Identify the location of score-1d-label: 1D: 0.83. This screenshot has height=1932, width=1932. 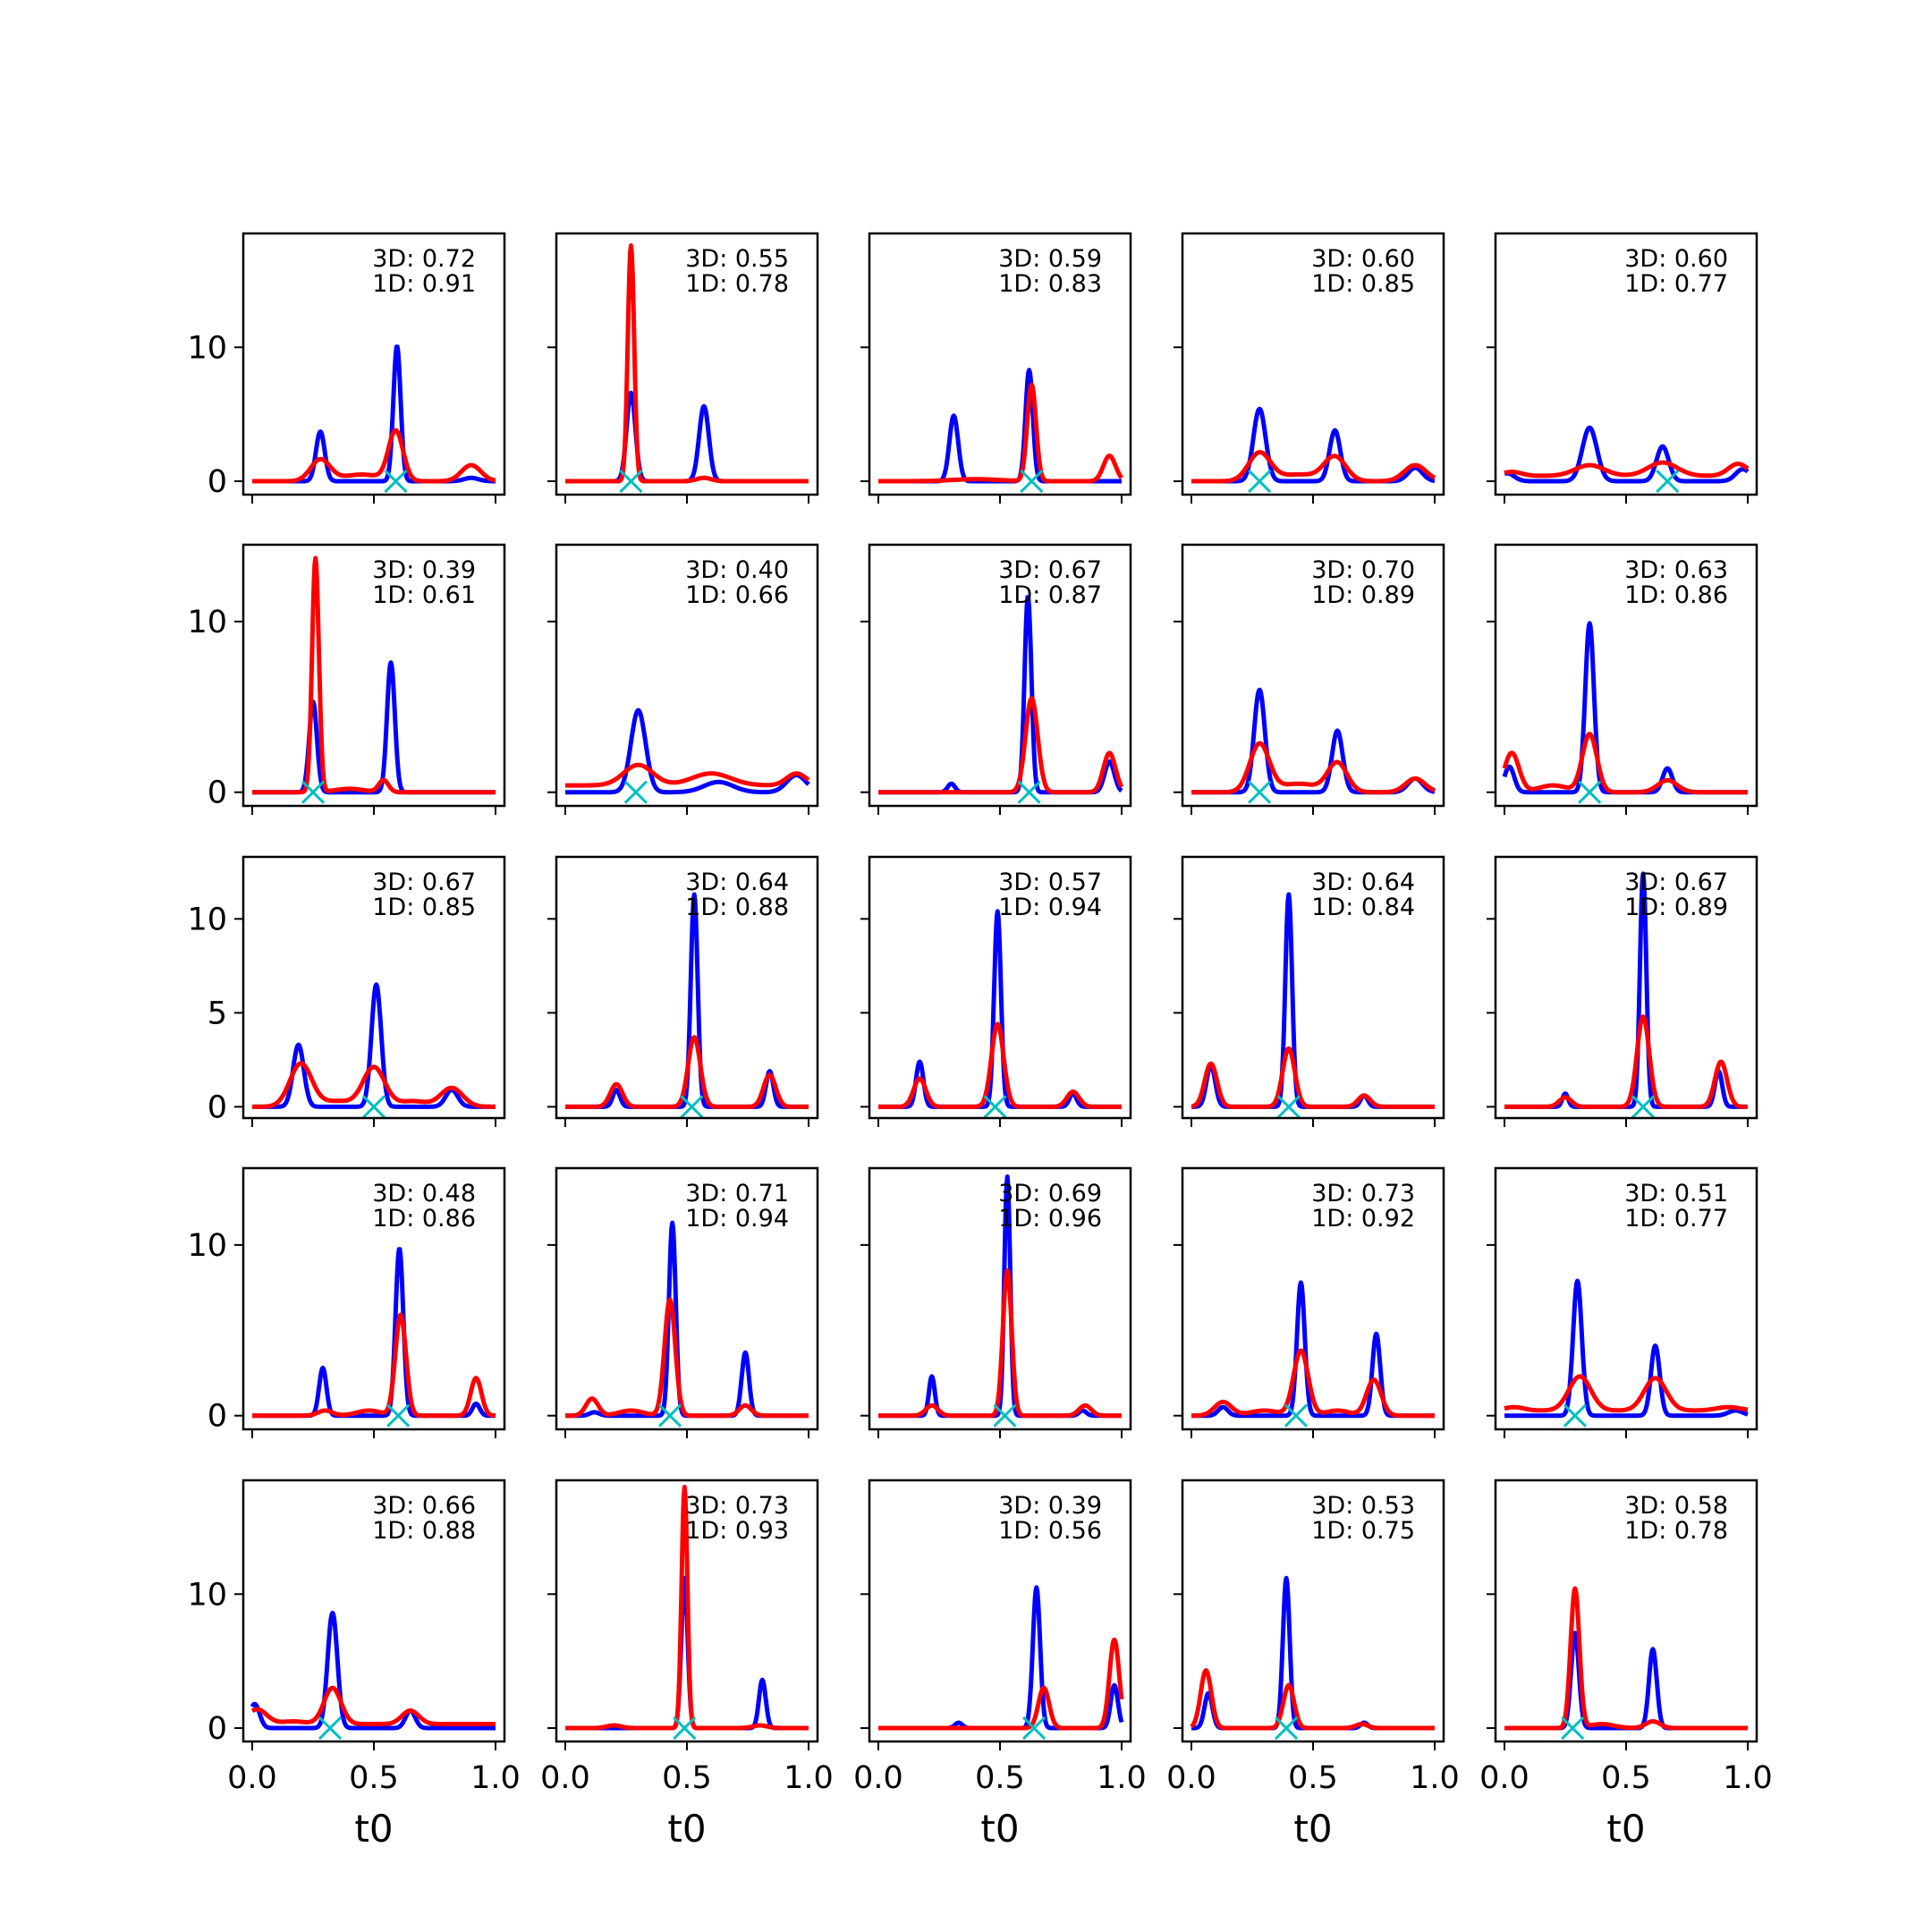
(1050, 284).